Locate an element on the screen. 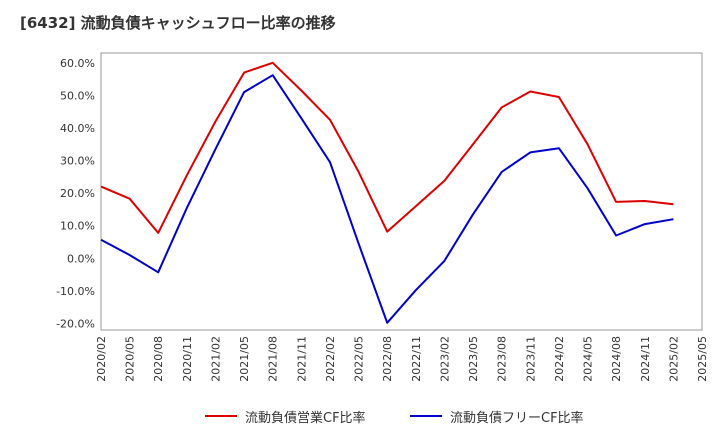 The width and height of the screenshot is (720, 440). x-tick-label: 2020/08 is located at coordinates (158, 359).